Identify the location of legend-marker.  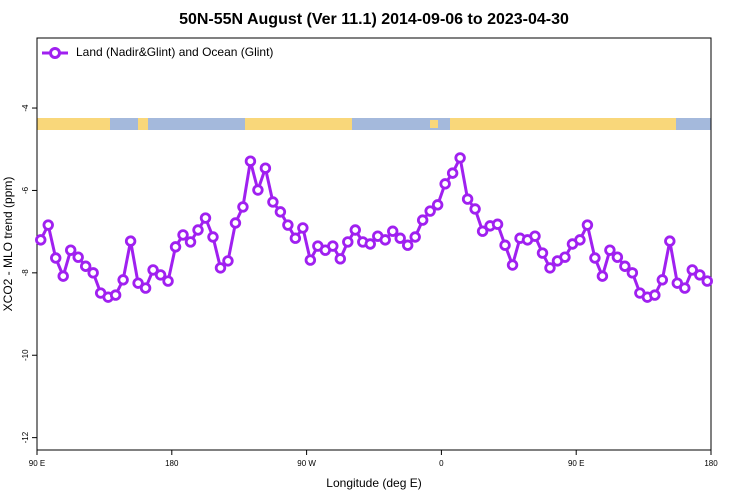
(55, 53).